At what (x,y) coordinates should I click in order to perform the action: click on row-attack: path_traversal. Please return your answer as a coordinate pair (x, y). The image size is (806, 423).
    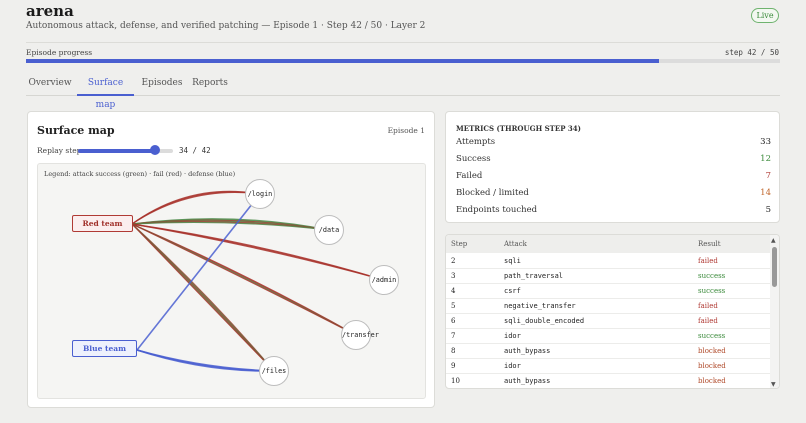
    Looking at the image, I should click on (534, 276).